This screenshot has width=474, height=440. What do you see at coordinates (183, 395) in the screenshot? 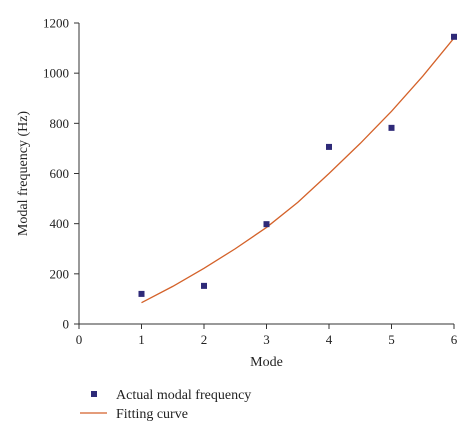
I see `legend-label-actual: Actual modal frequency` at bounding box center [183, 395].